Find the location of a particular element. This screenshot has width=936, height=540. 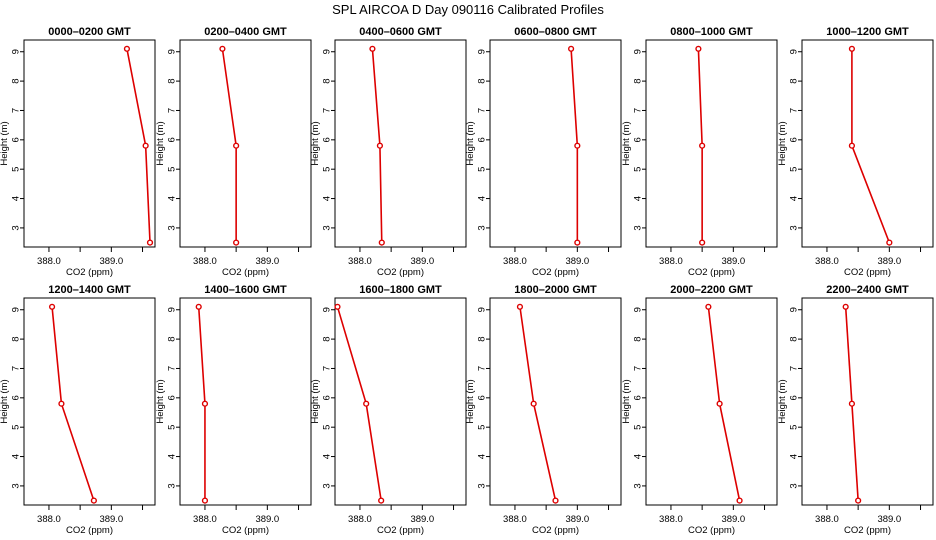

profile-line is located at coordinates (724, 403).